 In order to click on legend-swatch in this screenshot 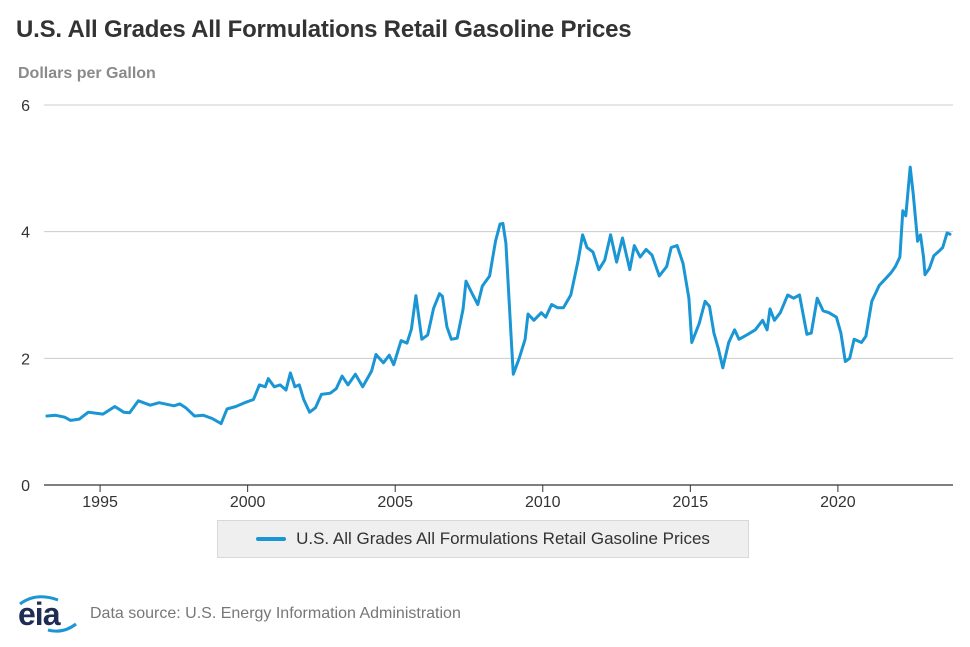, I will do `click(271, 539)`.